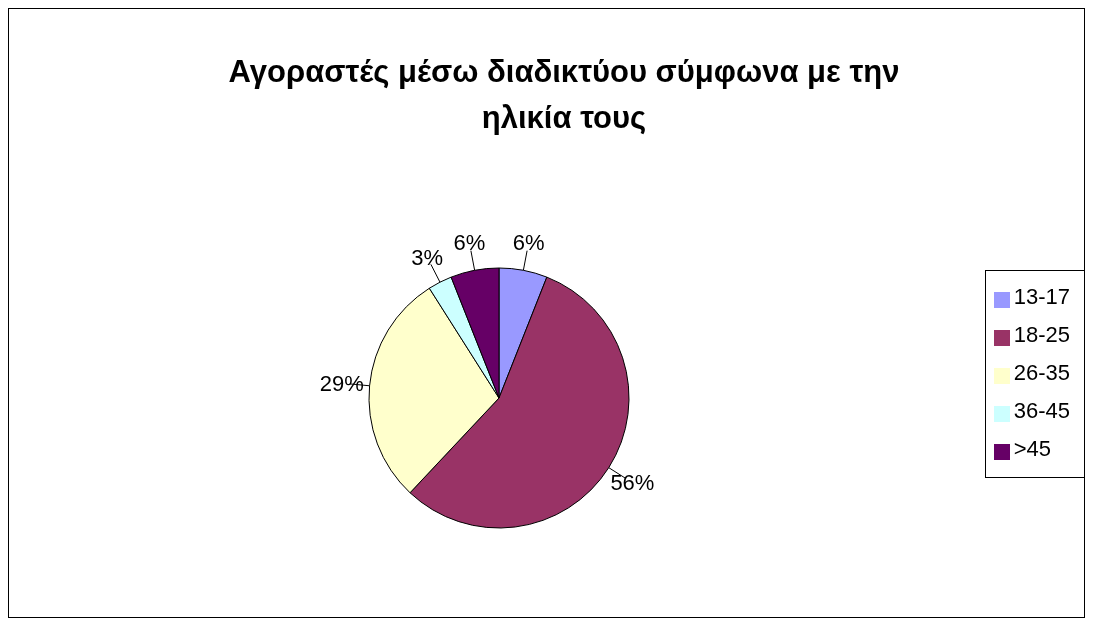  I want to click on data-label: 3%, so click(427, 257).